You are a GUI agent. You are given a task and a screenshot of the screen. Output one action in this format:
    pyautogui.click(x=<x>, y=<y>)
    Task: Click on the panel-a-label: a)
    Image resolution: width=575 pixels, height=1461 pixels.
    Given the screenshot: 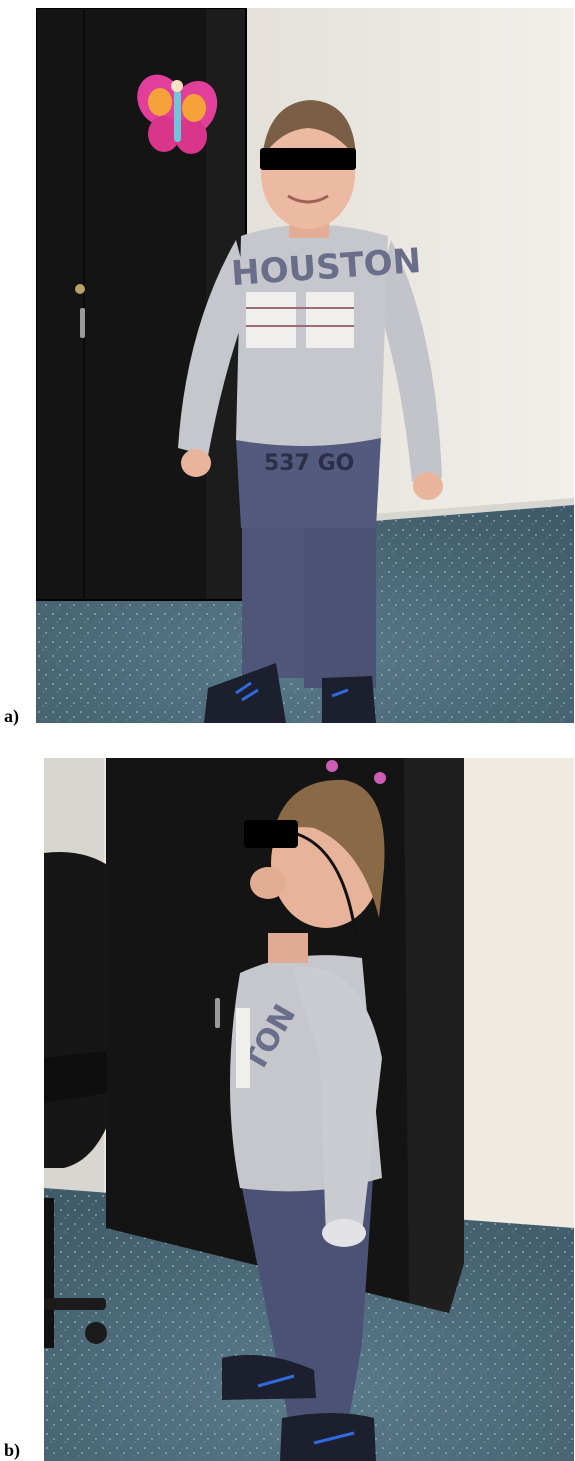 What is the action you would take?
    pyautogui.click(x=11, y=716)
    